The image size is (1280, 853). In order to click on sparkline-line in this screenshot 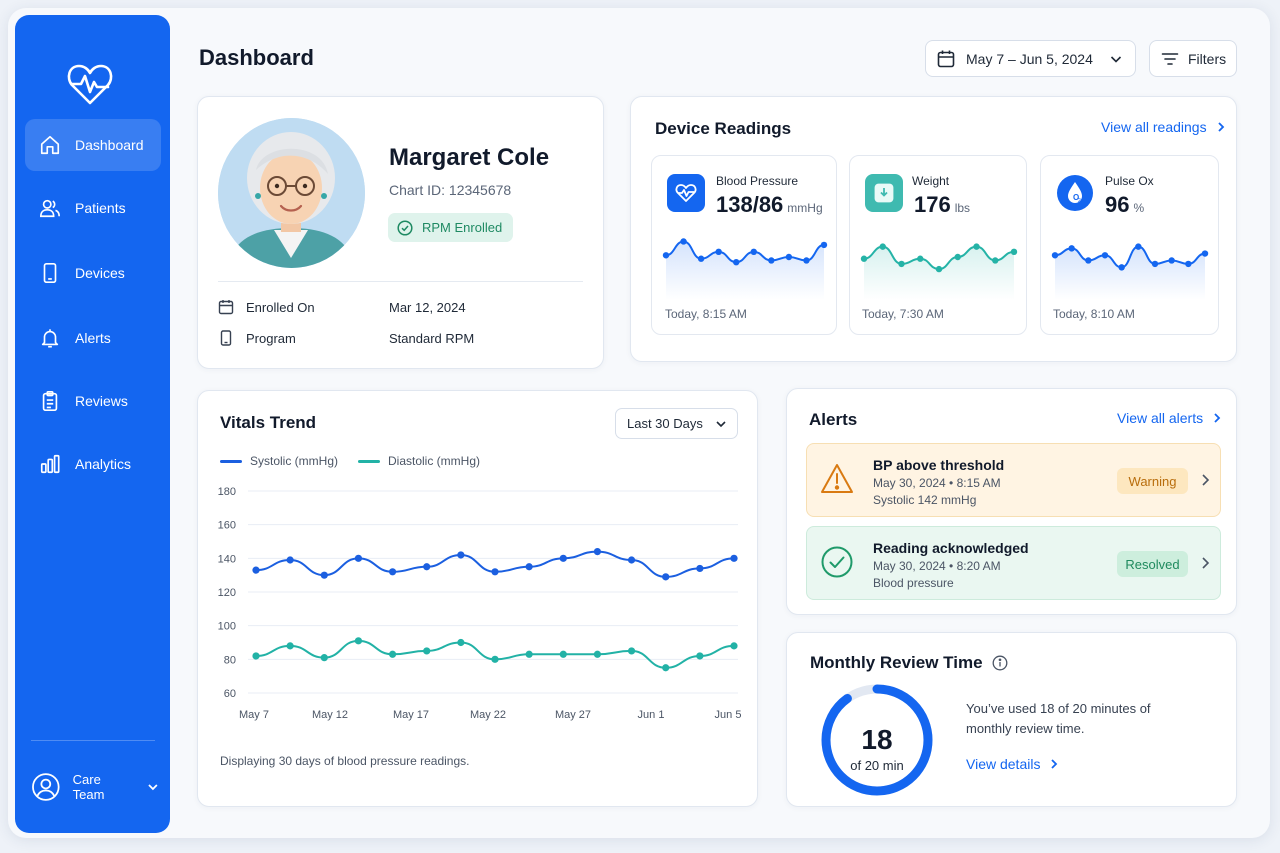, I will do `click(745, 252)`.